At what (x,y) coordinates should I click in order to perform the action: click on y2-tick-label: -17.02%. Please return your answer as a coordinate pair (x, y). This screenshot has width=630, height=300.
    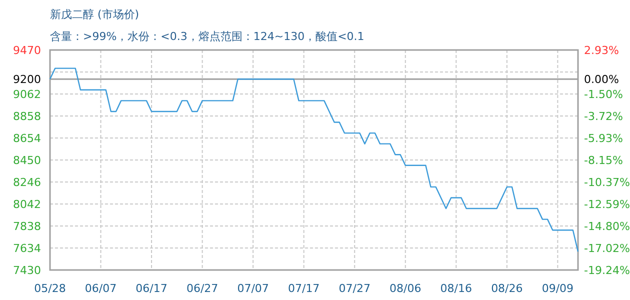
    Looking at the image, I should click on (607, 248).